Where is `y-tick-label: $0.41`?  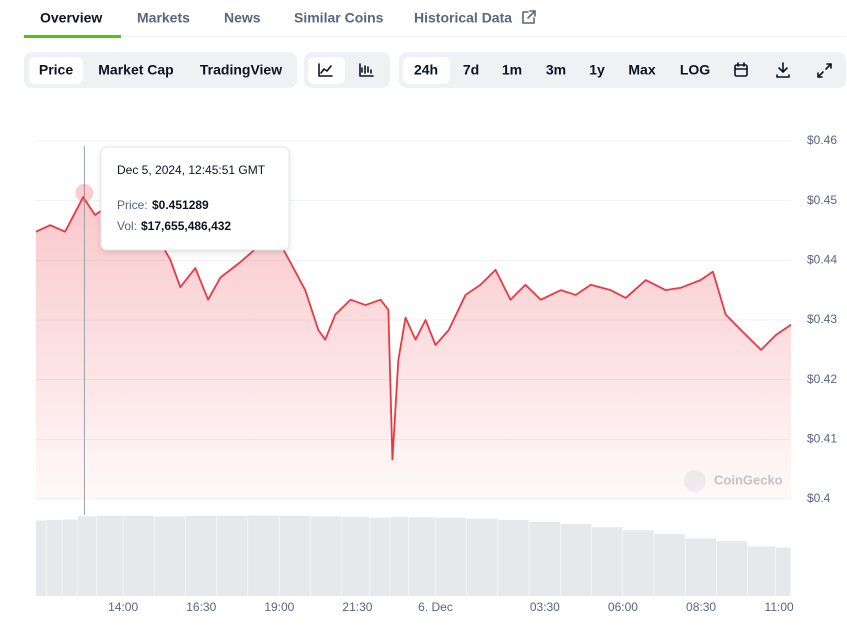 y-tick-label: $0.41 is located at coordinates (822, 439).